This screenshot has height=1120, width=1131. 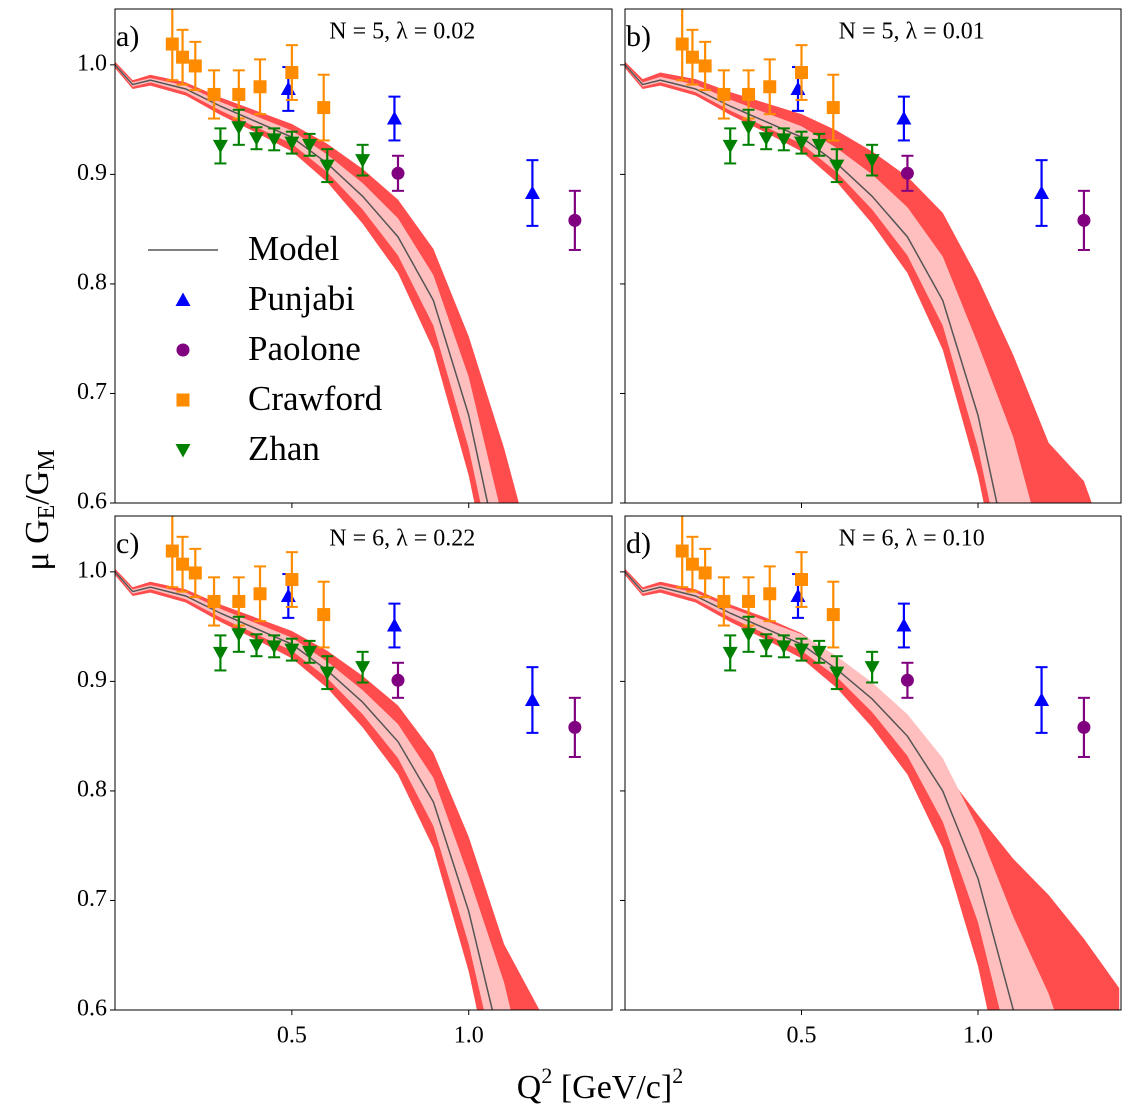 I want to click on y-label-sub: E, so click(x=47, y=512).